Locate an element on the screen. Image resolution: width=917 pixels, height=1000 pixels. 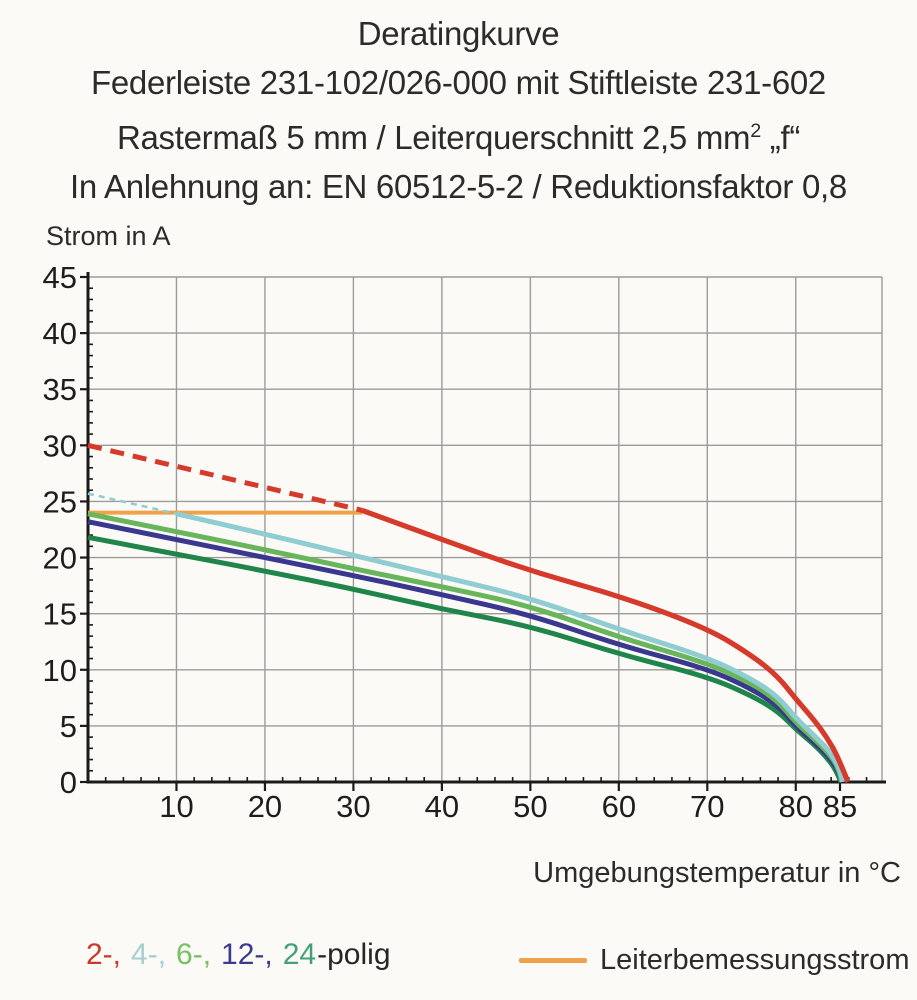
x-tick-label-50: 50 is located at coordinates (530, 806).